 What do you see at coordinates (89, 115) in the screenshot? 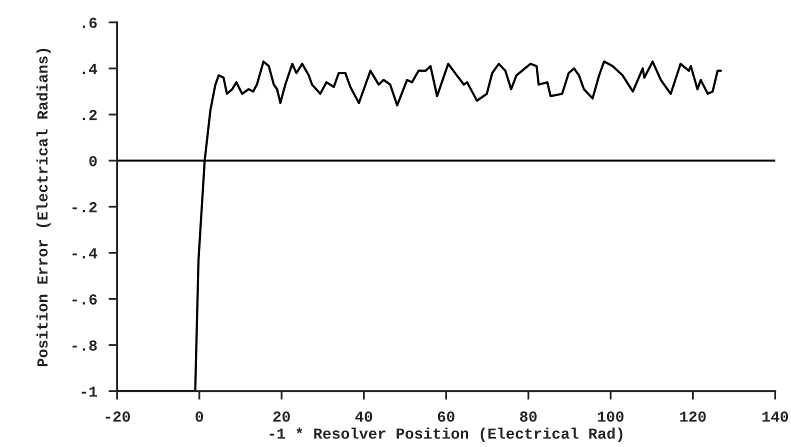
I see `y-tick-label: .2` at bounding box center [89, 115].